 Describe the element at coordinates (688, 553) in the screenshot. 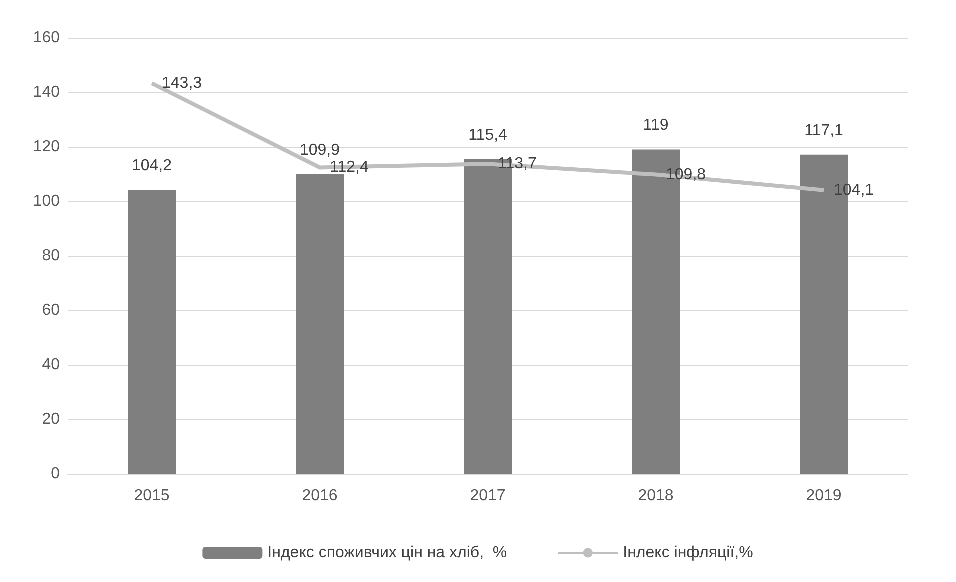

I see `legend-label: Інлекс інфляції,%` at that location.